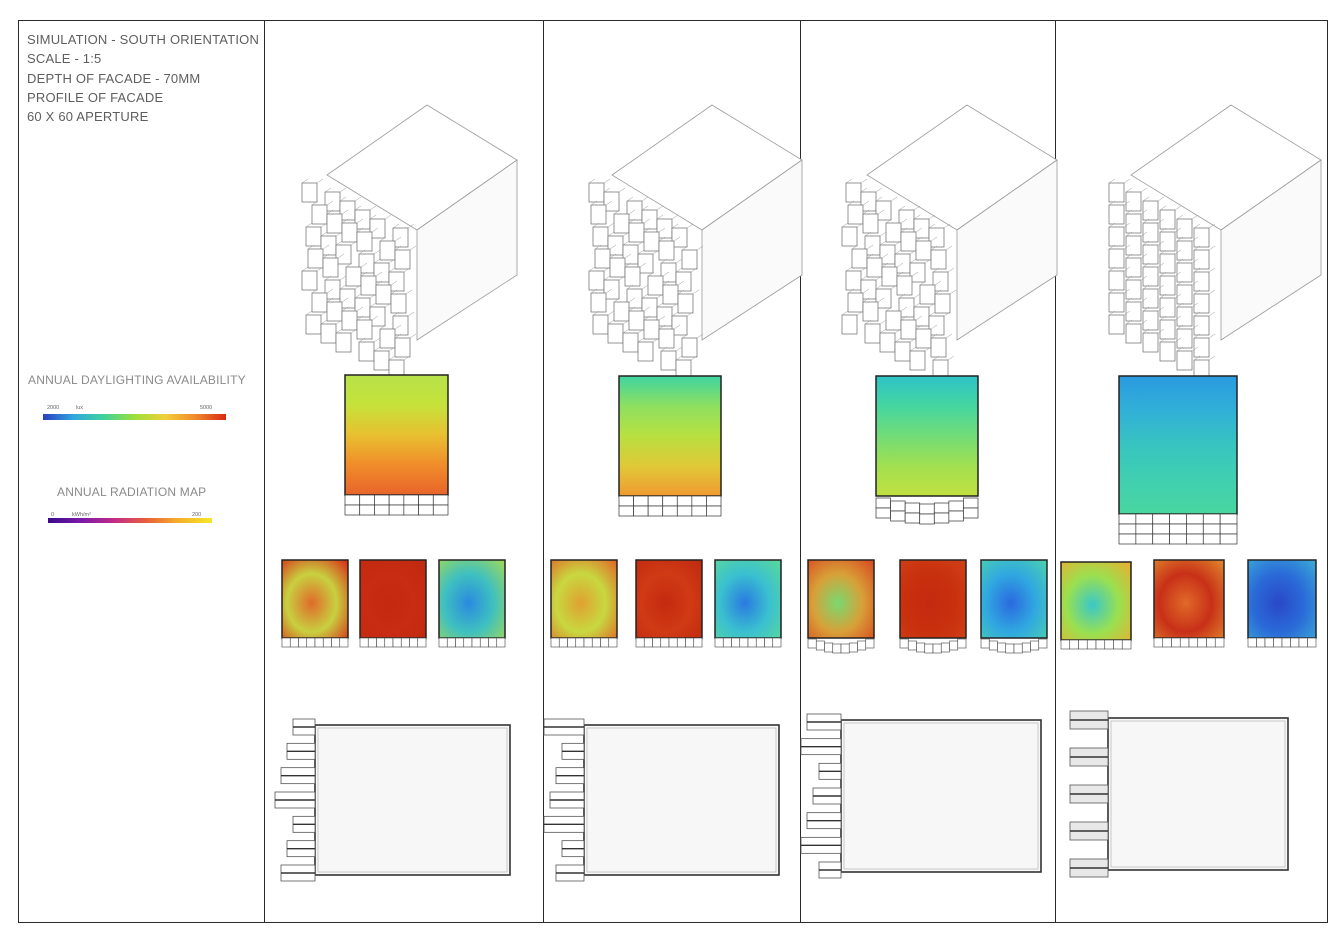  Describe the element at coordinates (197, 515) in the screenshot. I see `radiation-legend-max: 200` at that location.